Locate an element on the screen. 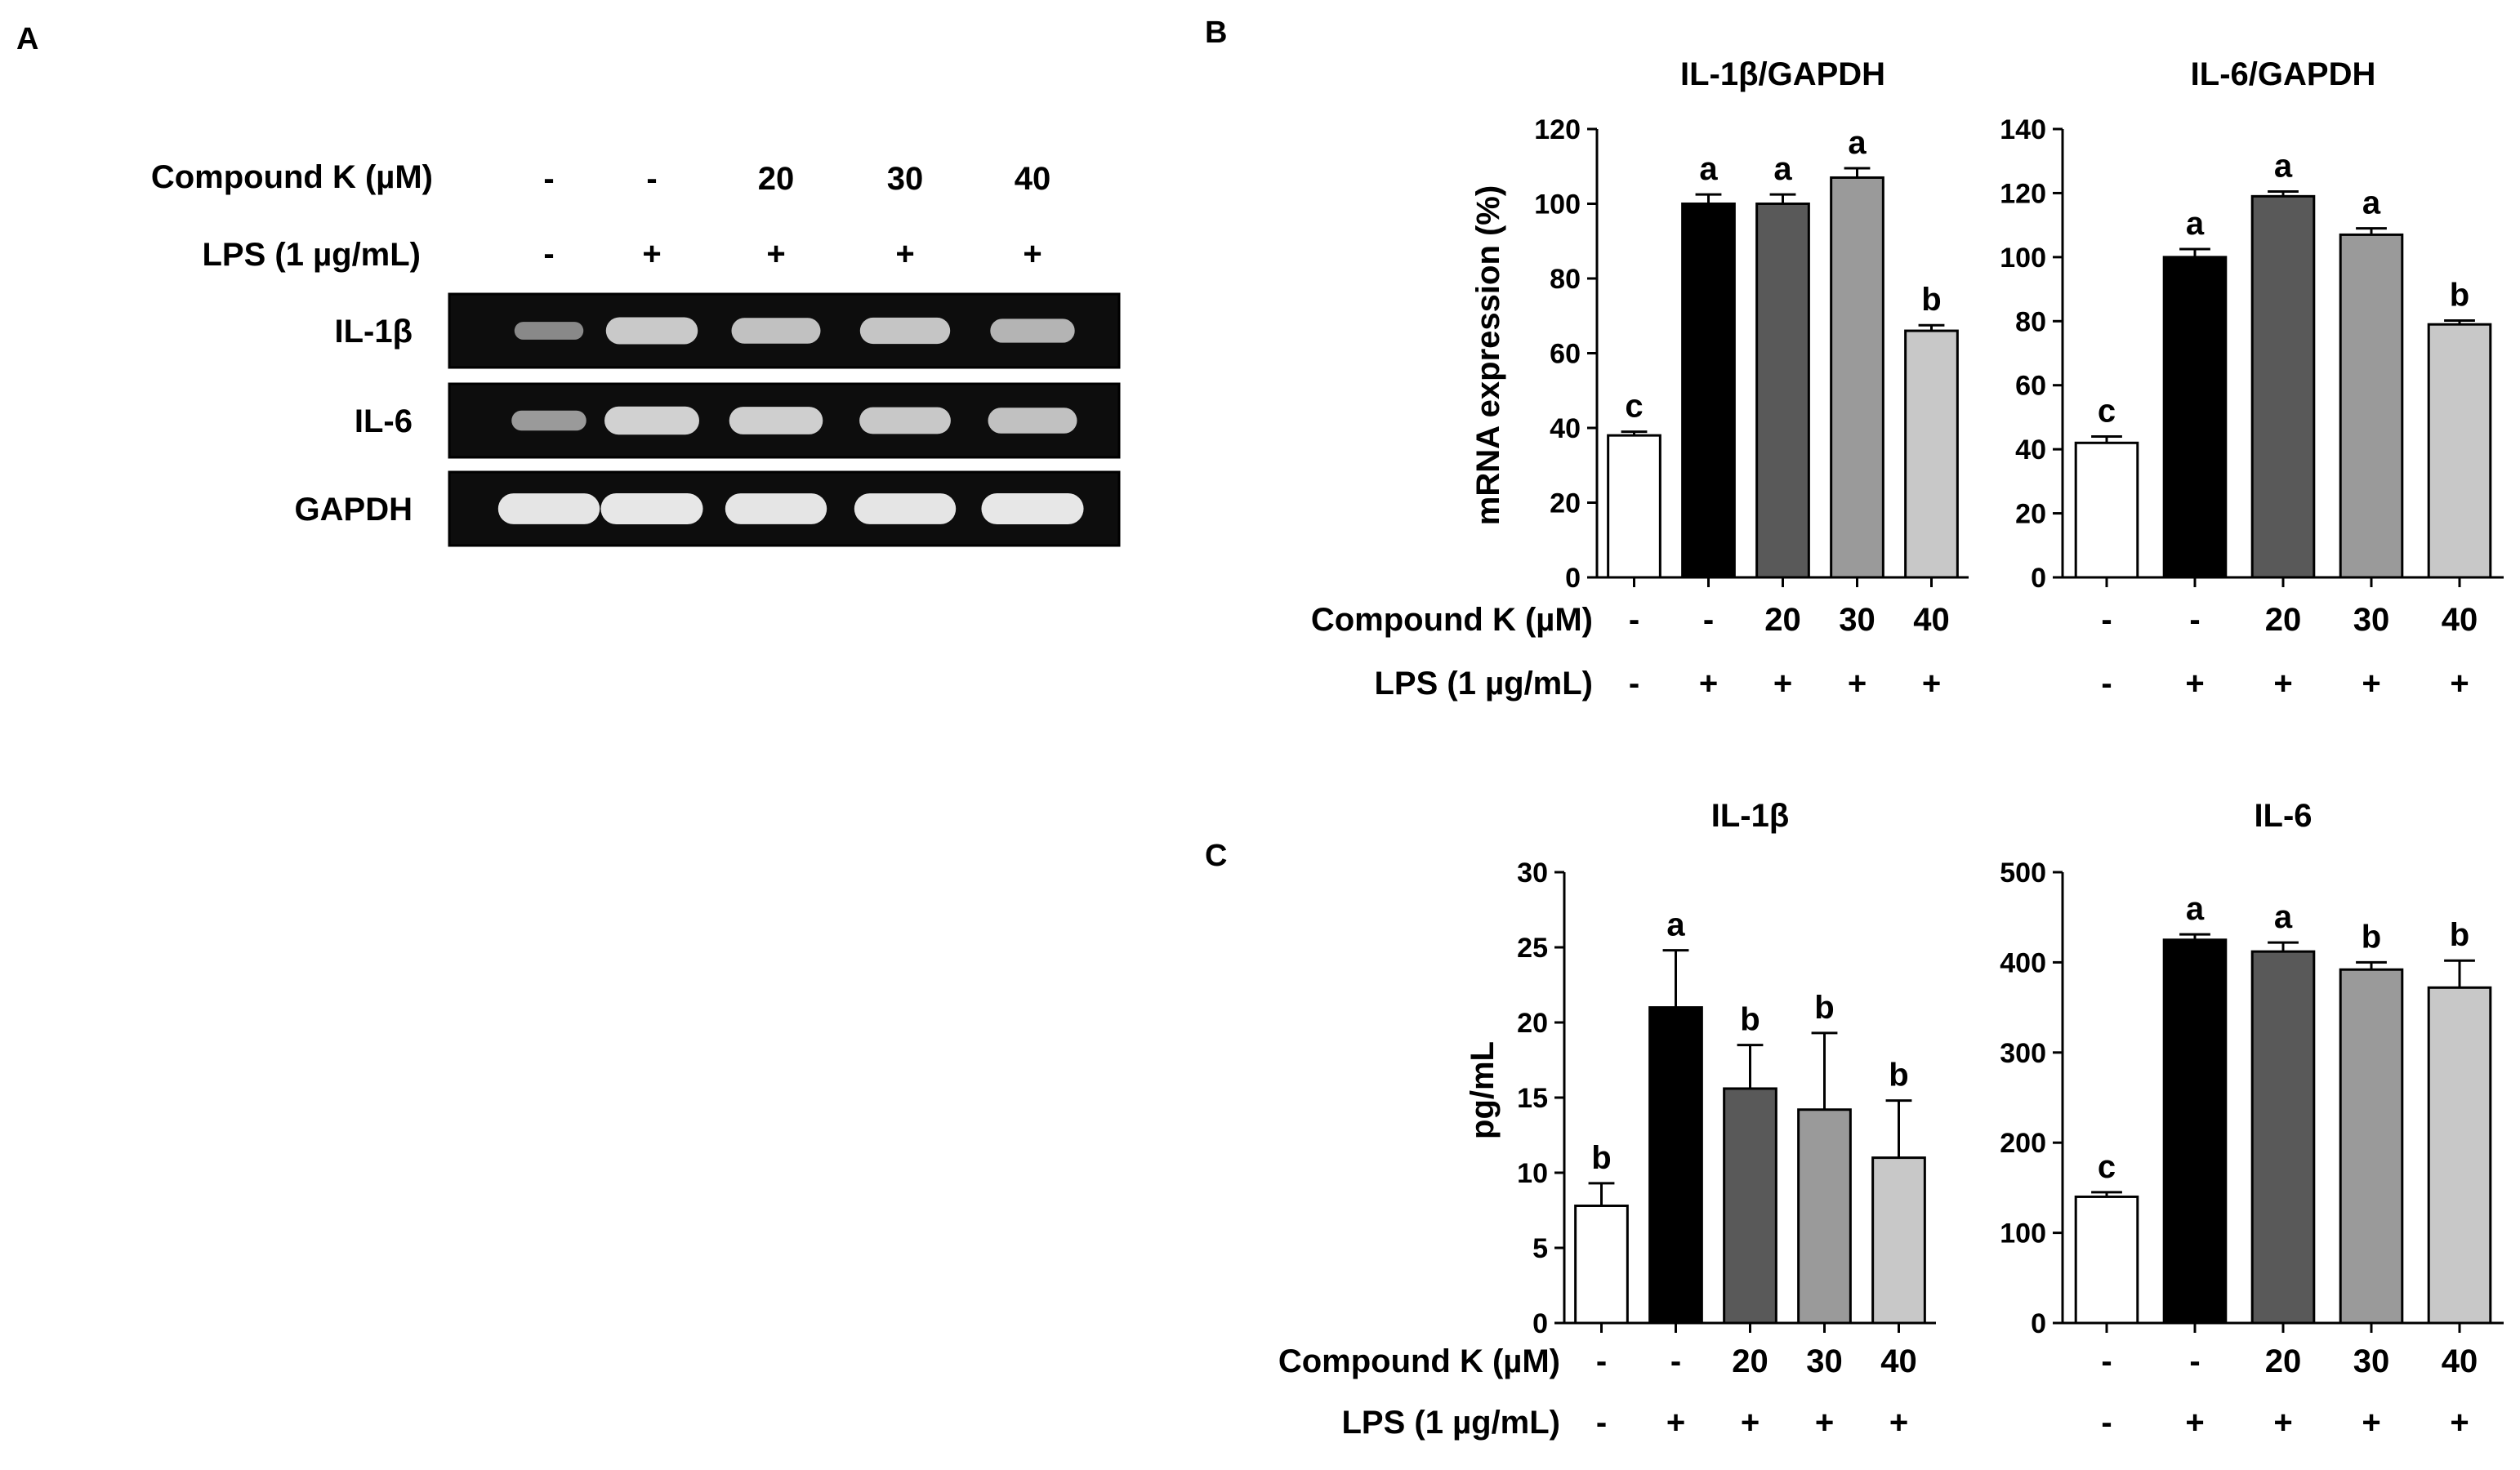  y-tick-label: 200 is located at coordinates (2023, 1143).